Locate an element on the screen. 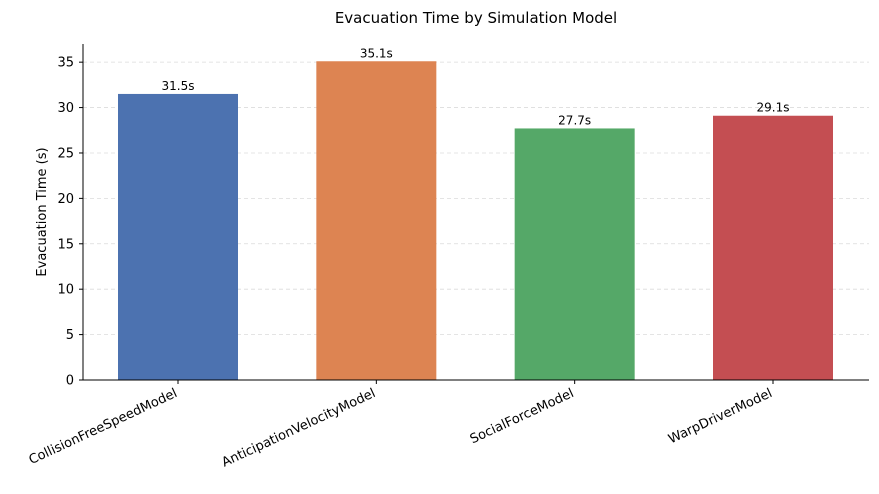 Image resolution: width=879 pixels, height=494 pixels. bar-data-label: 29.1s is located at coordinates (773, 108).